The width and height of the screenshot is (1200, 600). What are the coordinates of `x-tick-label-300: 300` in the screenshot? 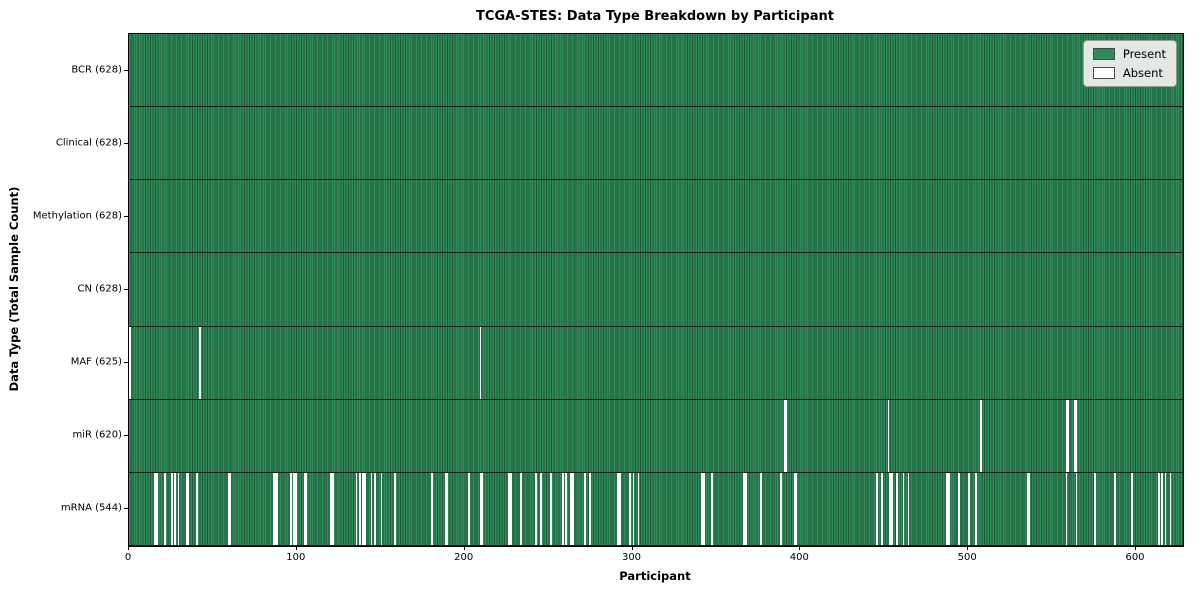 It's located at (631, 557).